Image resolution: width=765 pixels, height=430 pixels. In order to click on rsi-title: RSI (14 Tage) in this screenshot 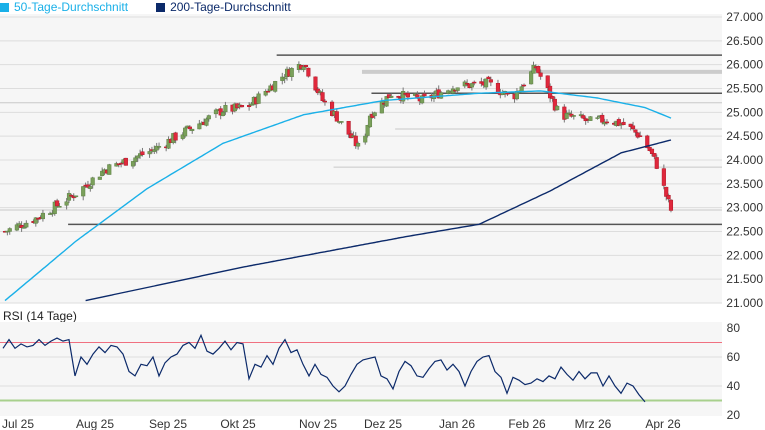, I will do `click(40, 316)`.